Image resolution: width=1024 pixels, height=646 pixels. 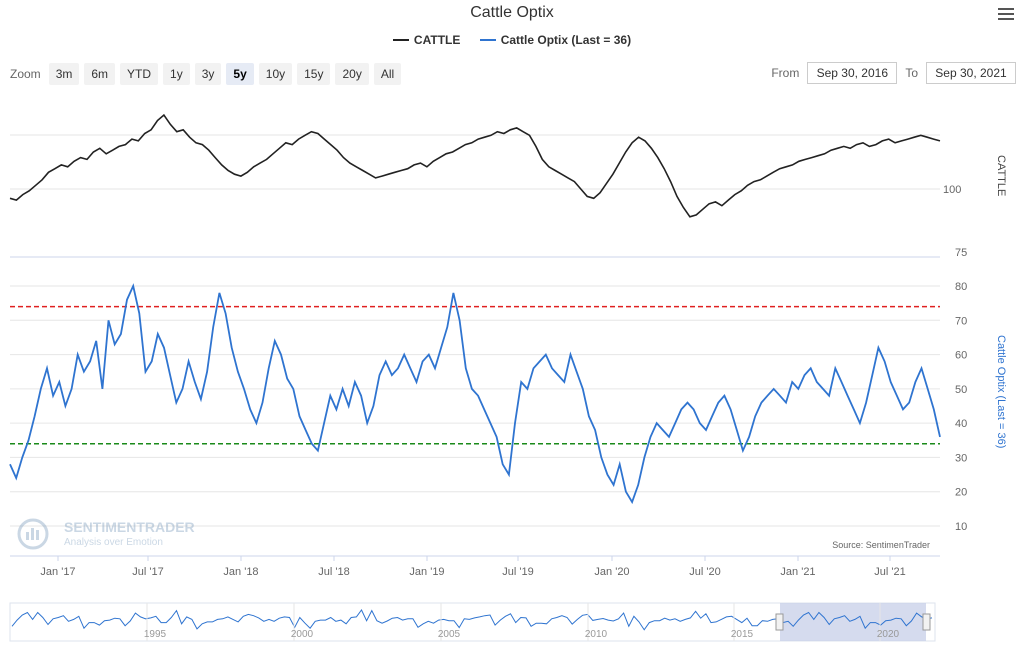 What do you see at coordinates (352, 74) in the screenshot?
I see `zoom-button-20y: 20y` at bounding box center [352, 74].